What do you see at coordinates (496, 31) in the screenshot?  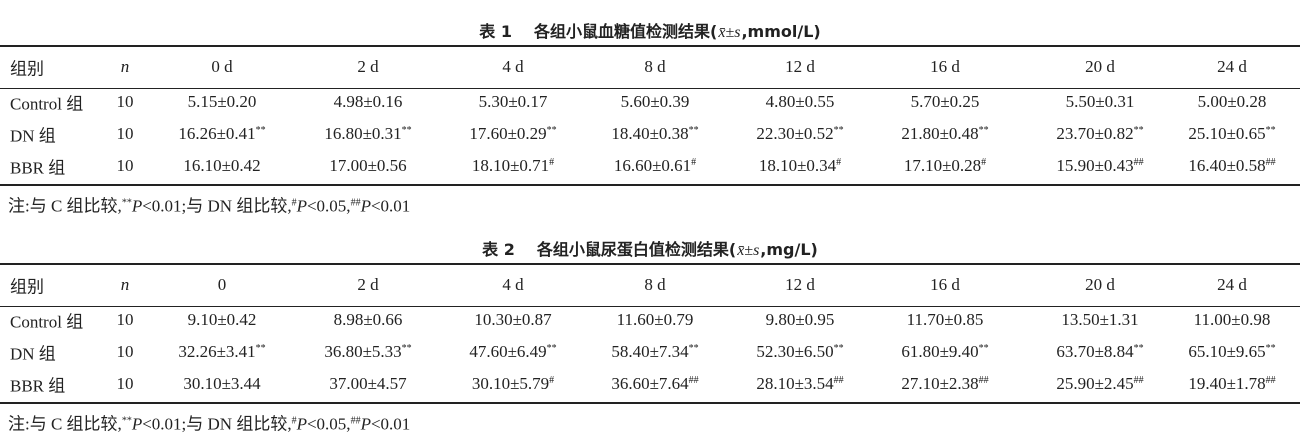 I see `title-number: 表 1` at bounding box center [496, 31].